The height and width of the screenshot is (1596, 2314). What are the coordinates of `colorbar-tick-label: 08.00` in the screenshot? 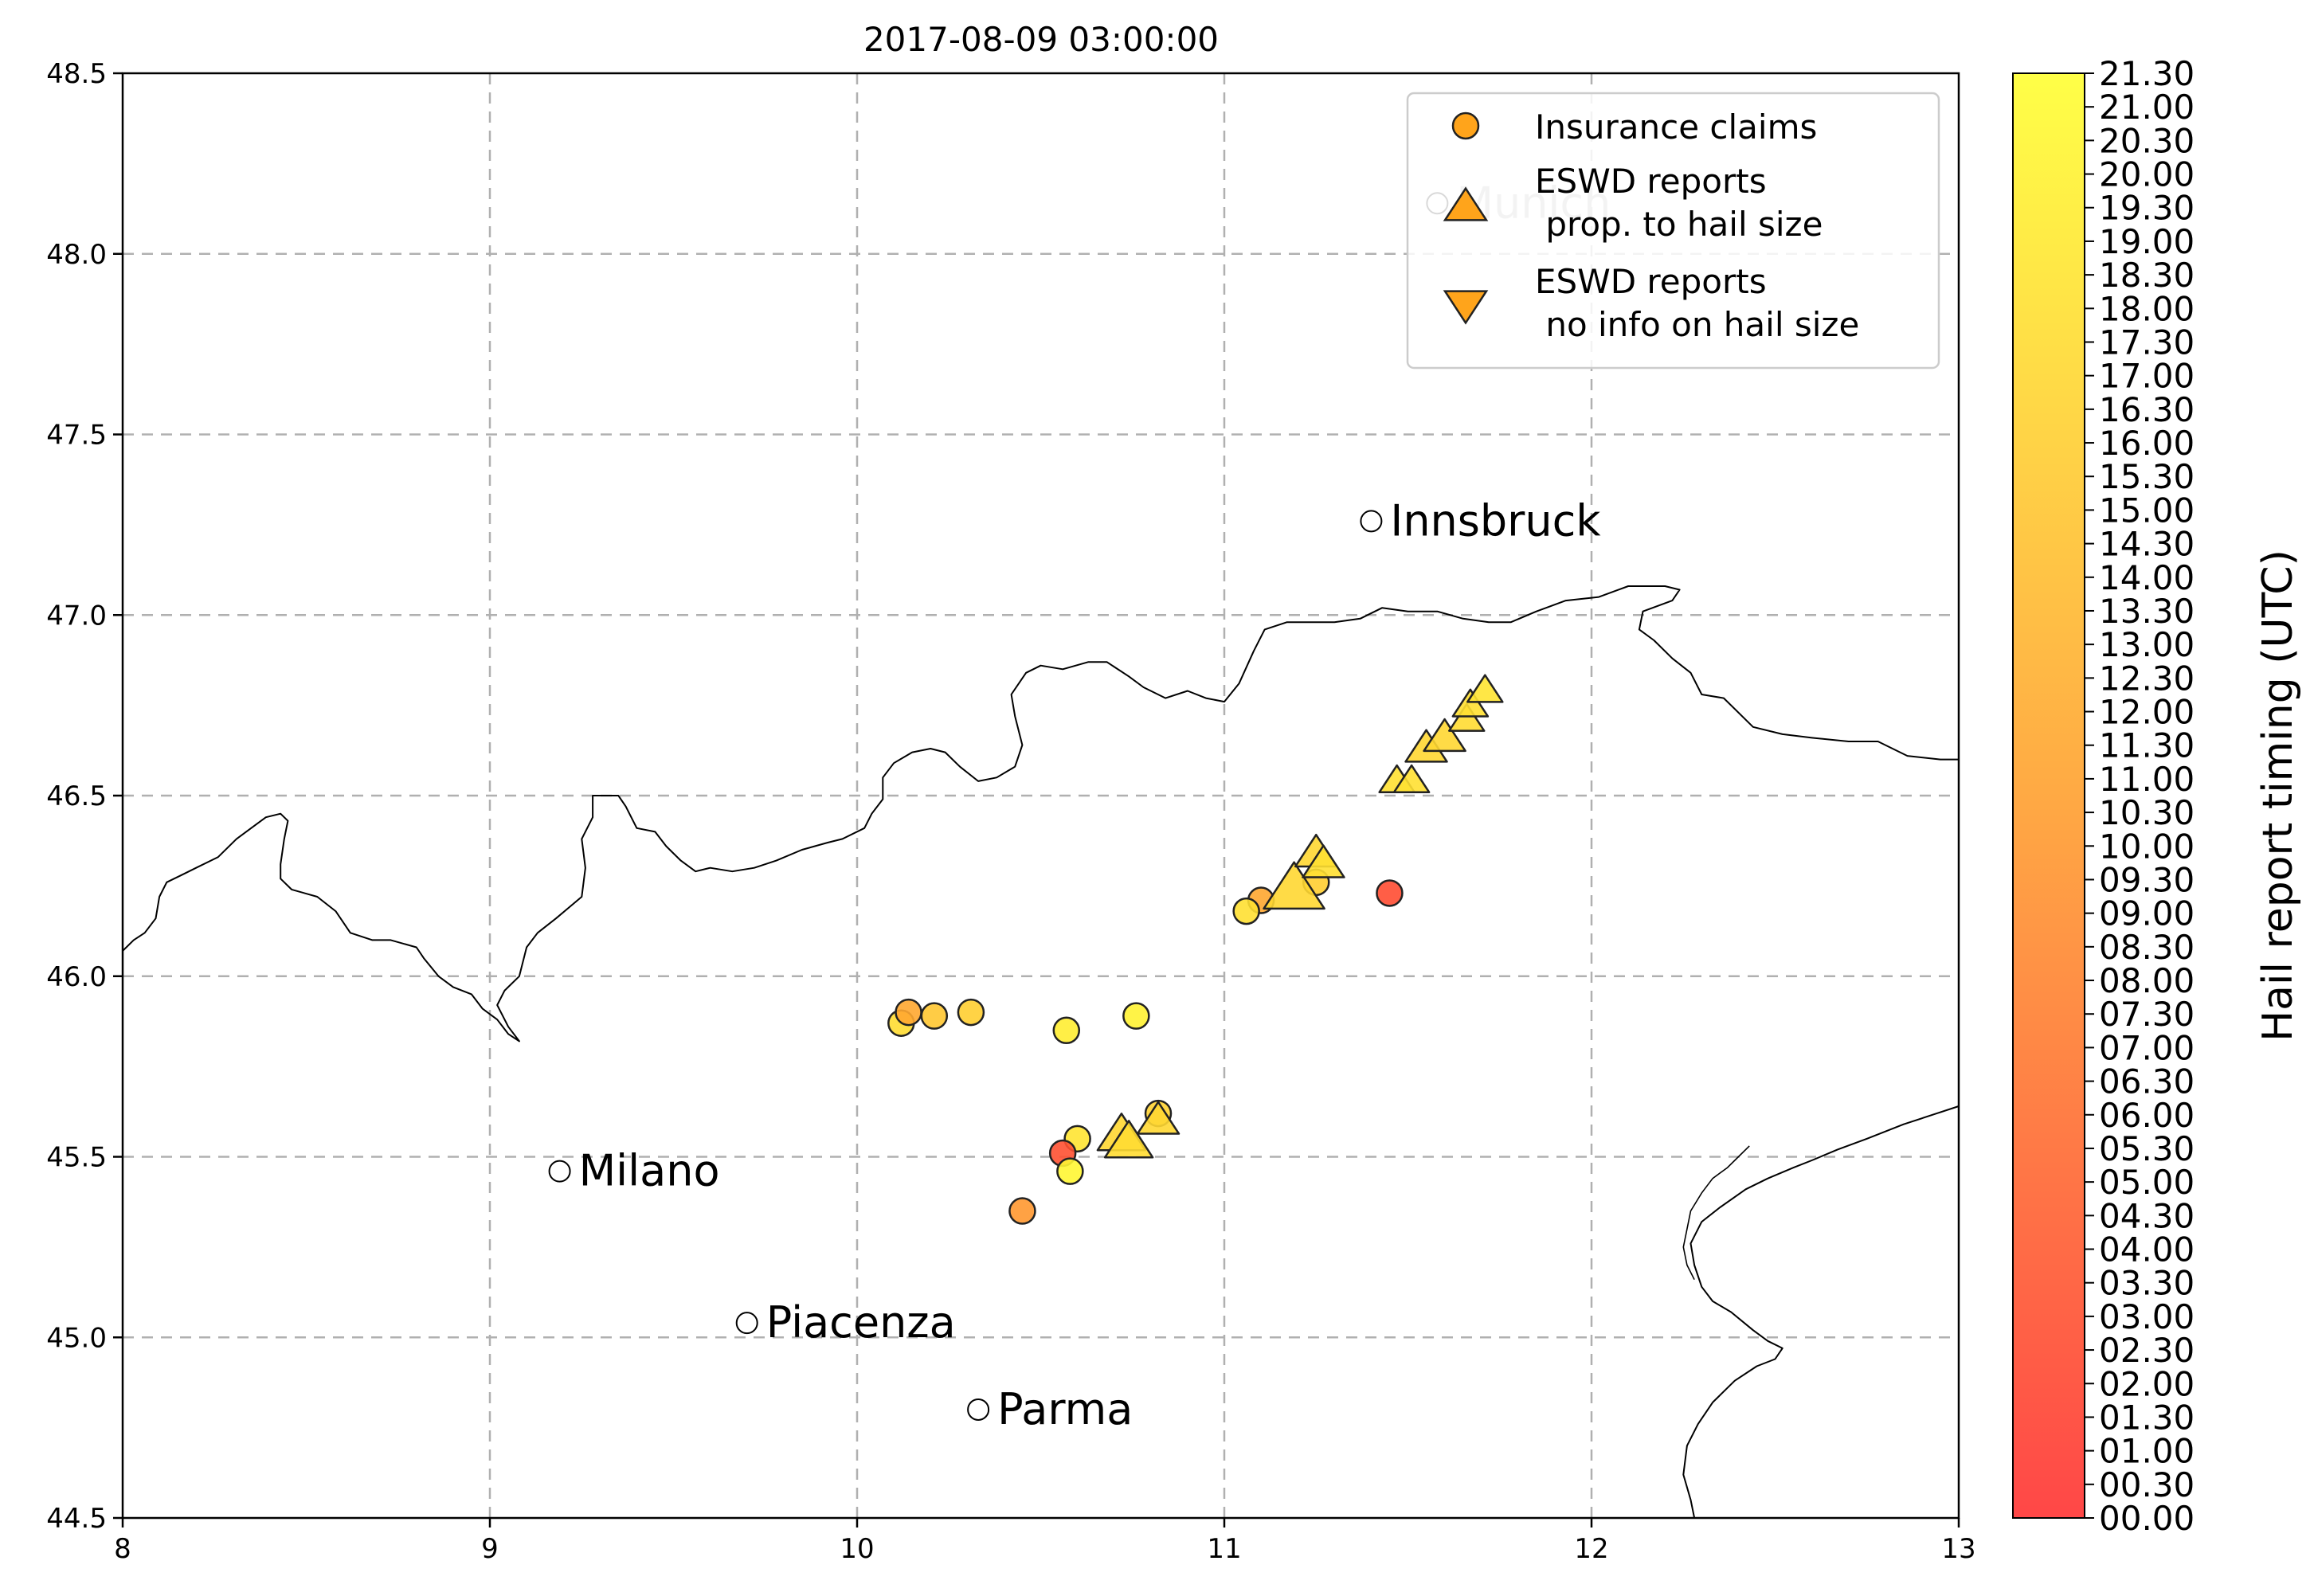 It's located at (2147, 980).